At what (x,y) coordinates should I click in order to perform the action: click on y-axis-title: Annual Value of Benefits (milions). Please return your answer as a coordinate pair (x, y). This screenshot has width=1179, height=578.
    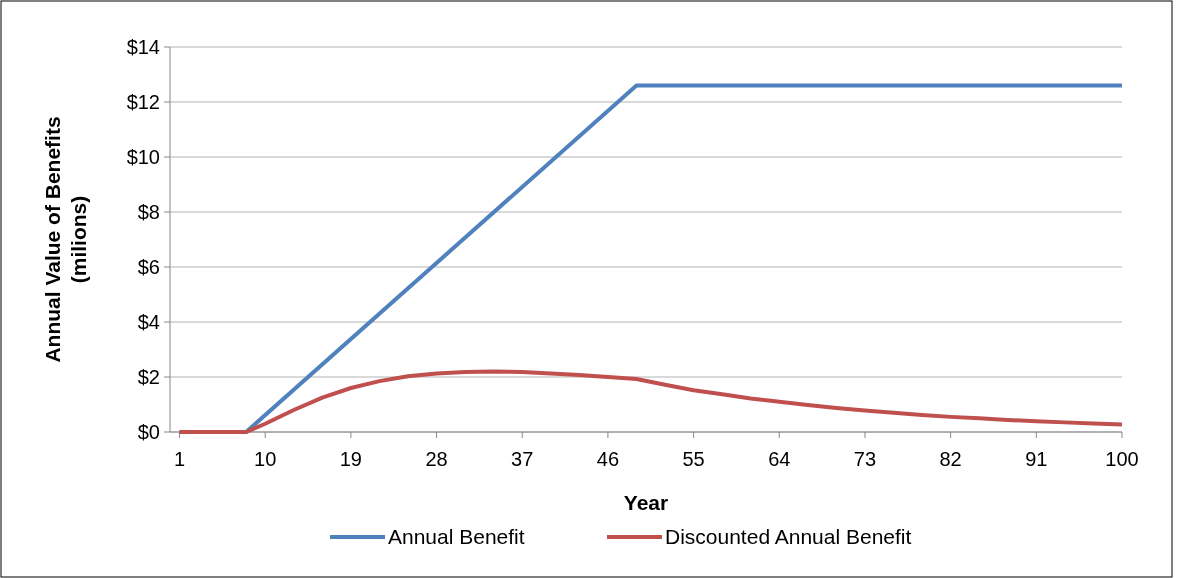
    Looking at the image, I should click on (65, 239).